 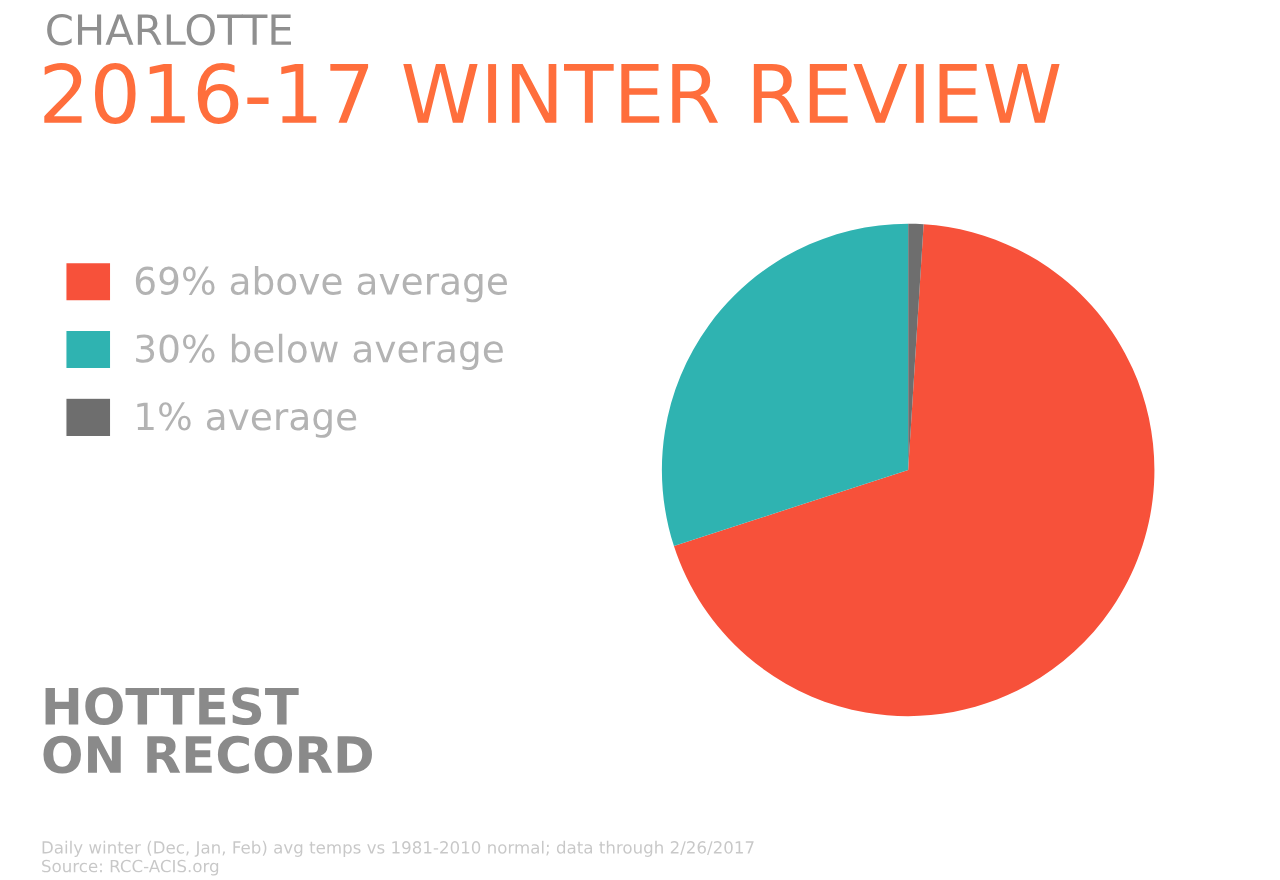 What do you see at coordinates (319, 352) in the screenshot?
I see `legend-label: 30% below average` at bounding box center [319, 352].